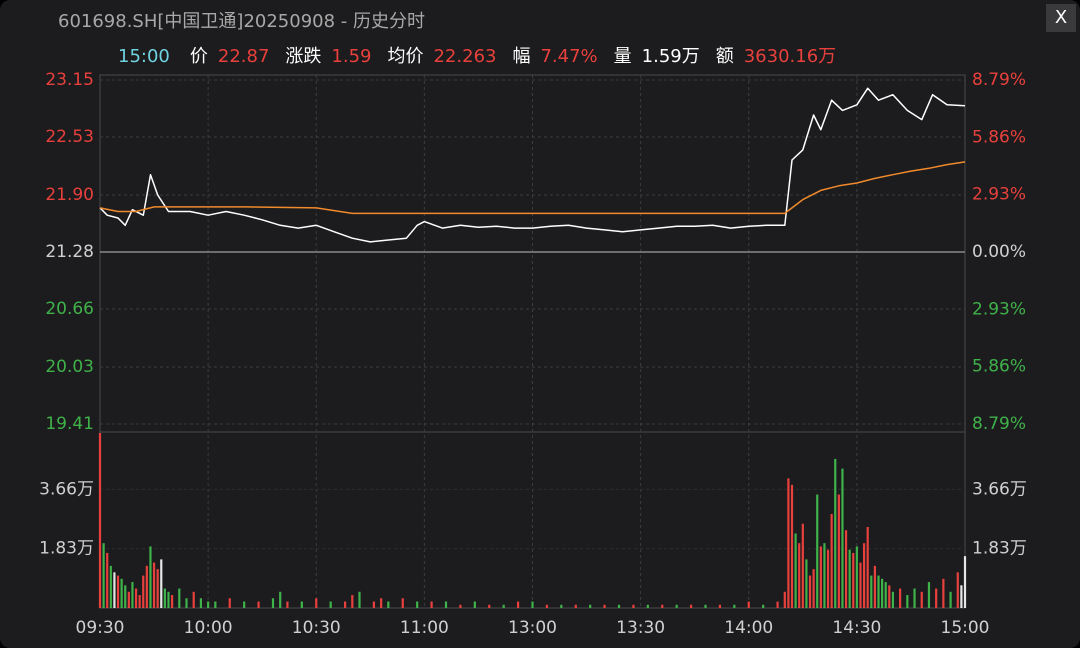 The height and width of the screenshot is (648, 1080). What do you see at coordinates (69, 80) in the screenshot?
I see `y-tick-label: 23.15` at bounding box center [69, 80].